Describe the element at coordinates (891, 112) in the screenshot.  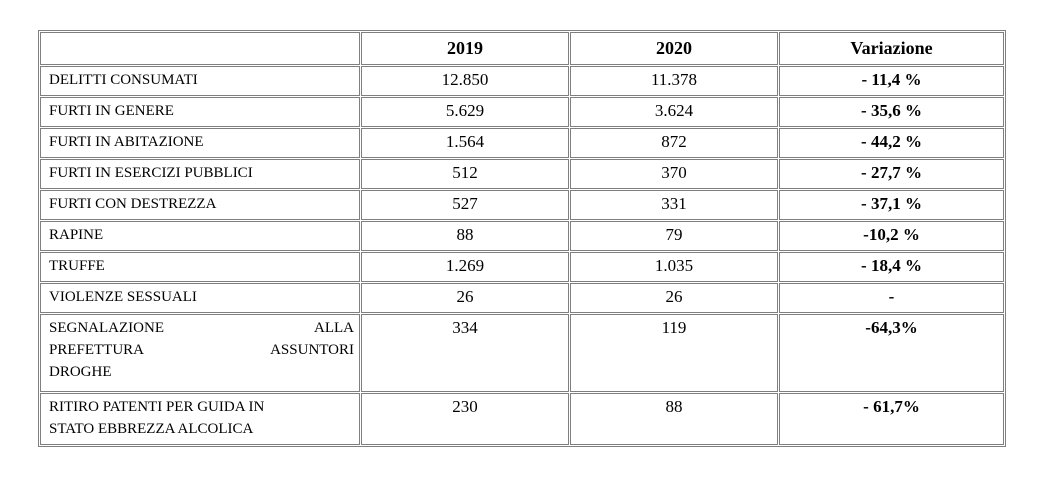
I see `value-variation: - 35,6 %` at that location.